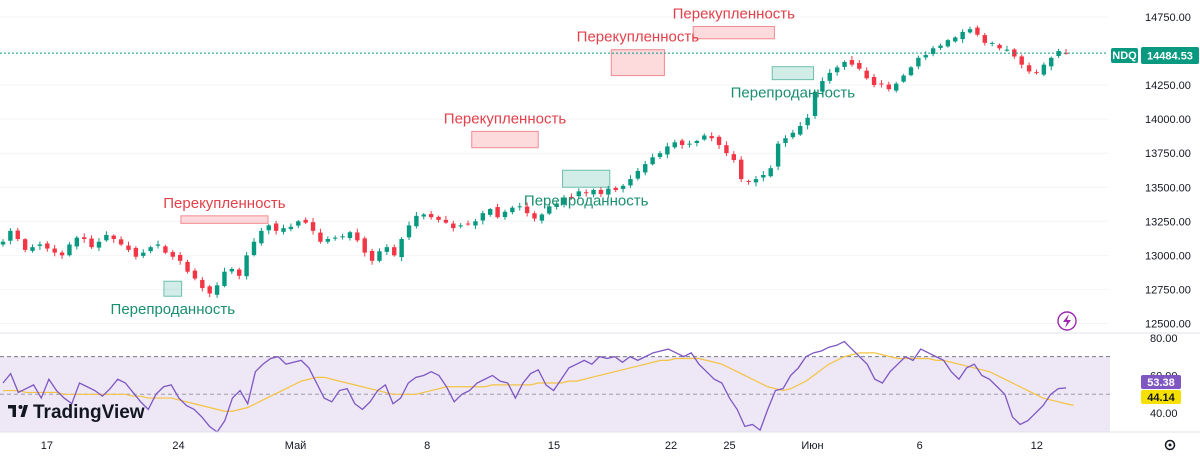 This screenshot has width=1200, height=456. I want to click on time-axis-tick: 25, so click(729, 446).